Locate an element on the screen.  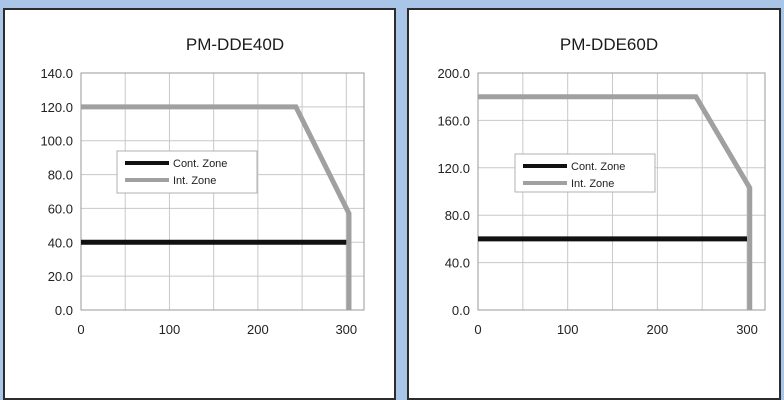
y-tick-label: 20.0 is located at coordinates (60, 276).